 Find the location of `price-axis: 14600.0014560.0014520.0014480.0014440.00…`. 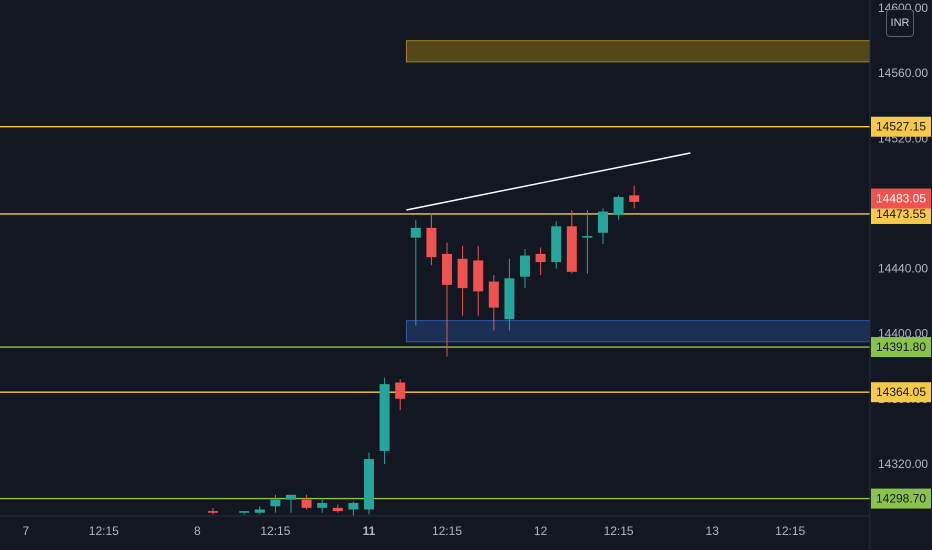

price-axis: 14600.0014560.0014520.0014480.0014440.00… is located at coordinates (898, 275).